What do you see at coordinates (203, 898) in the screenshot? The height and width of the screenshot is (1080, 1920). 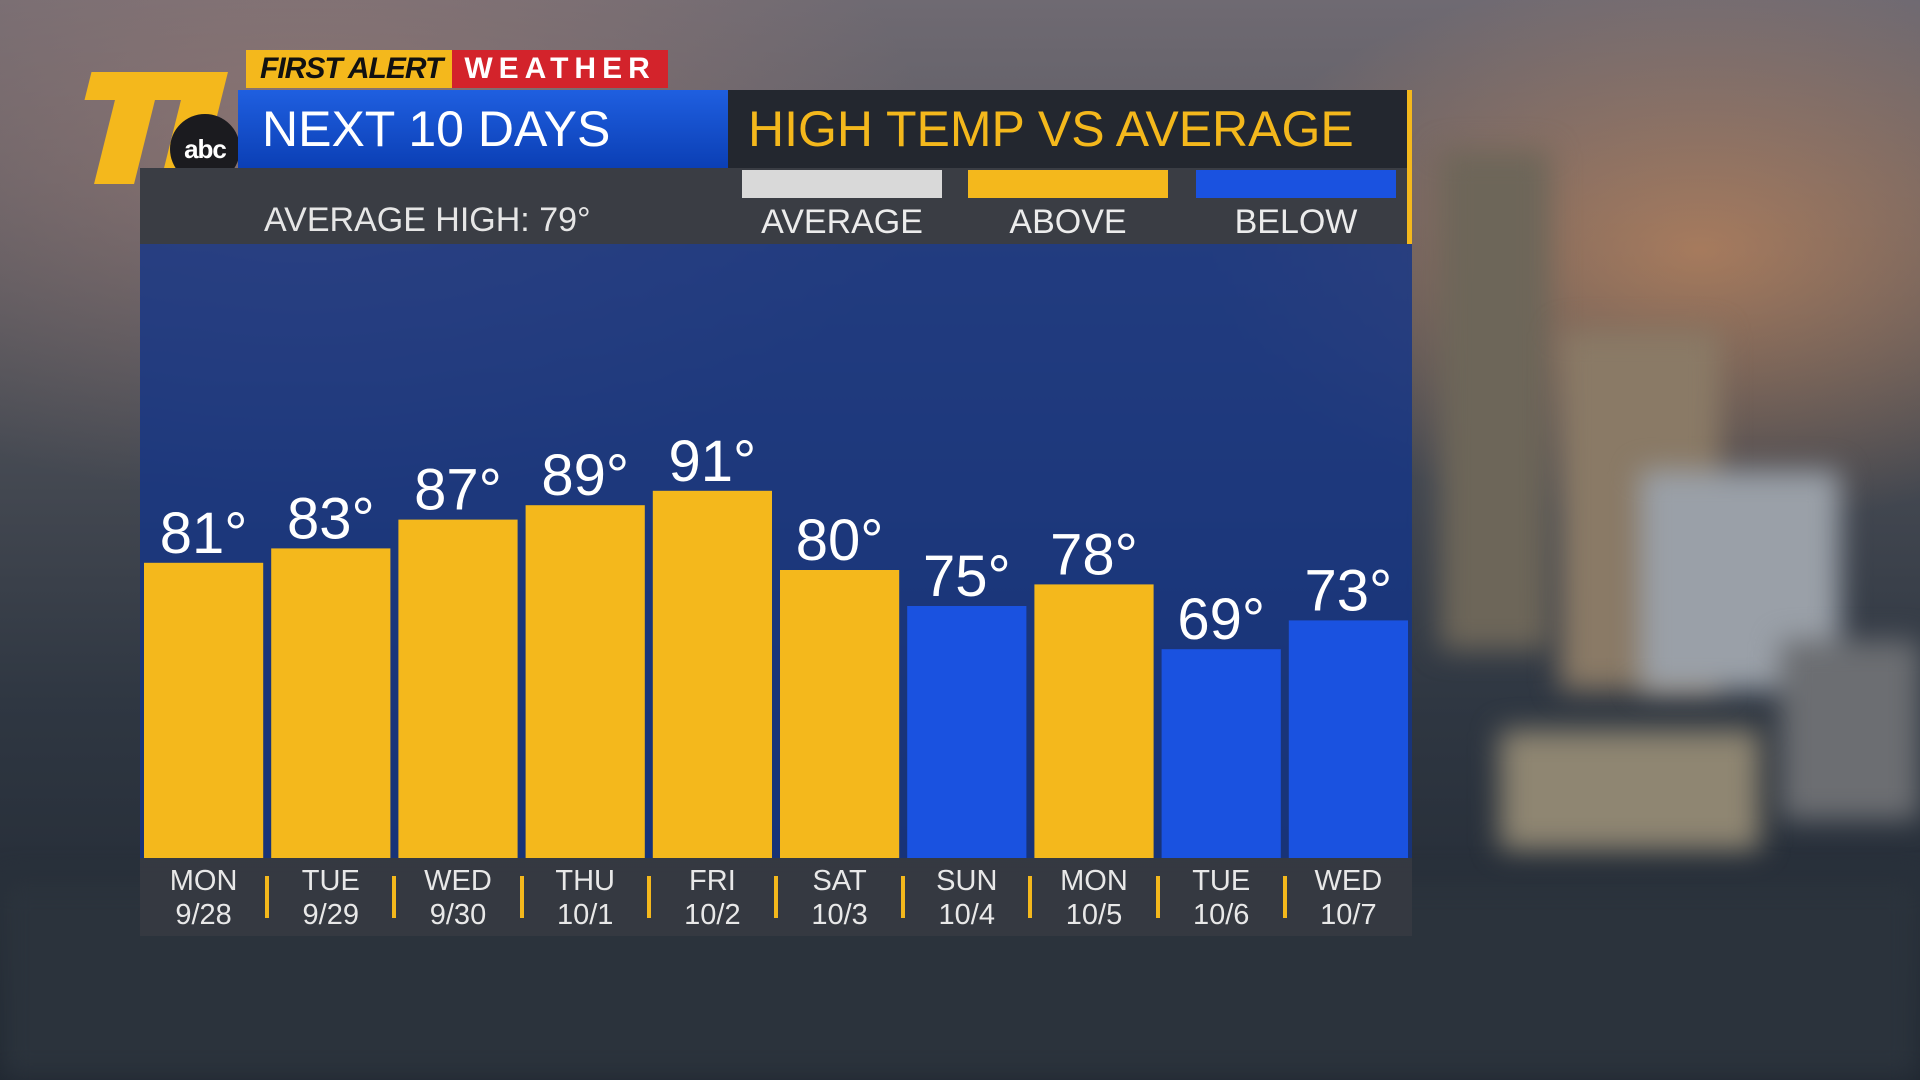 I see `x-tick-label: MON 9/28` at bounding box center [203, 898].